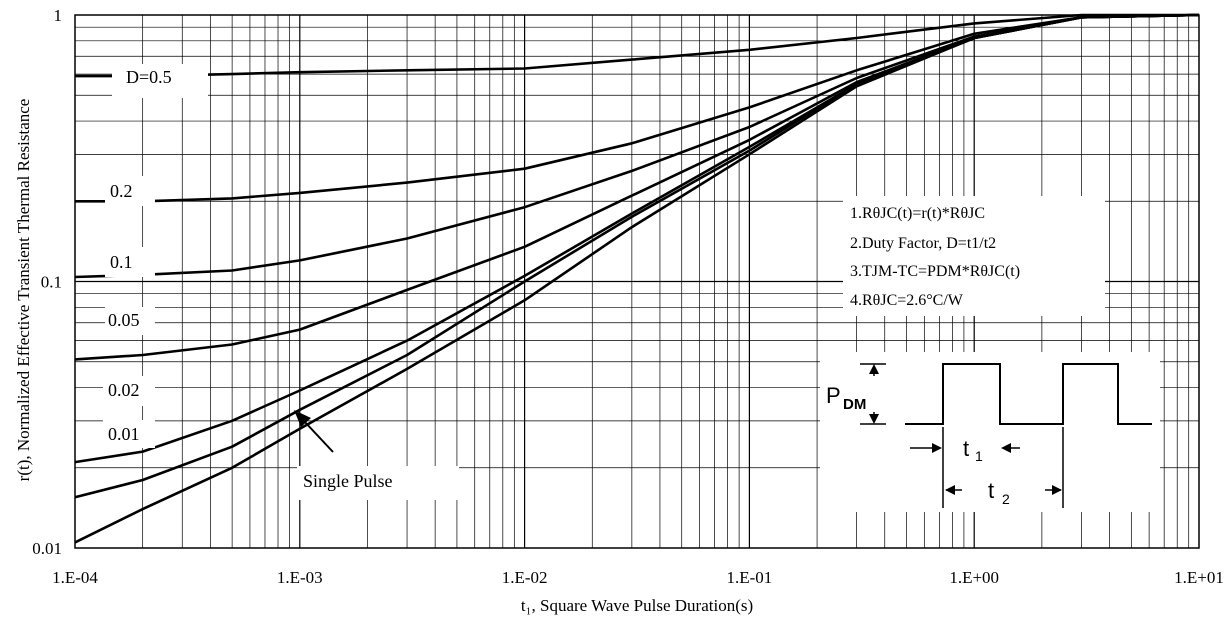  What do you see at coordinates (923, 243) in the screenshot?
I see `note-2: 2.Duty Factor, D=t1/t2` at bounding box center [923, 243].